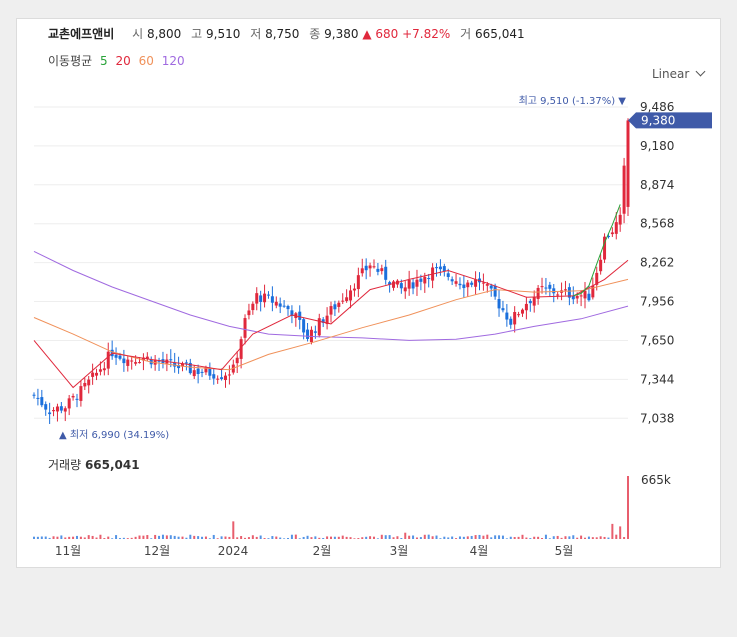 The image size is (737, 637). What do you see at coordinates (564, 551) in the screenshot?
I see `x-tick-label: 5월` at bounding box center [564, 551].